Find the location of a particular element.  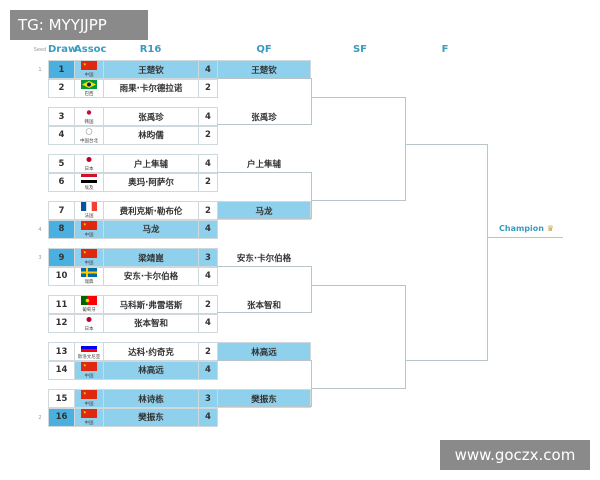

header-r16: R16 is located at coordinates (150, 49).